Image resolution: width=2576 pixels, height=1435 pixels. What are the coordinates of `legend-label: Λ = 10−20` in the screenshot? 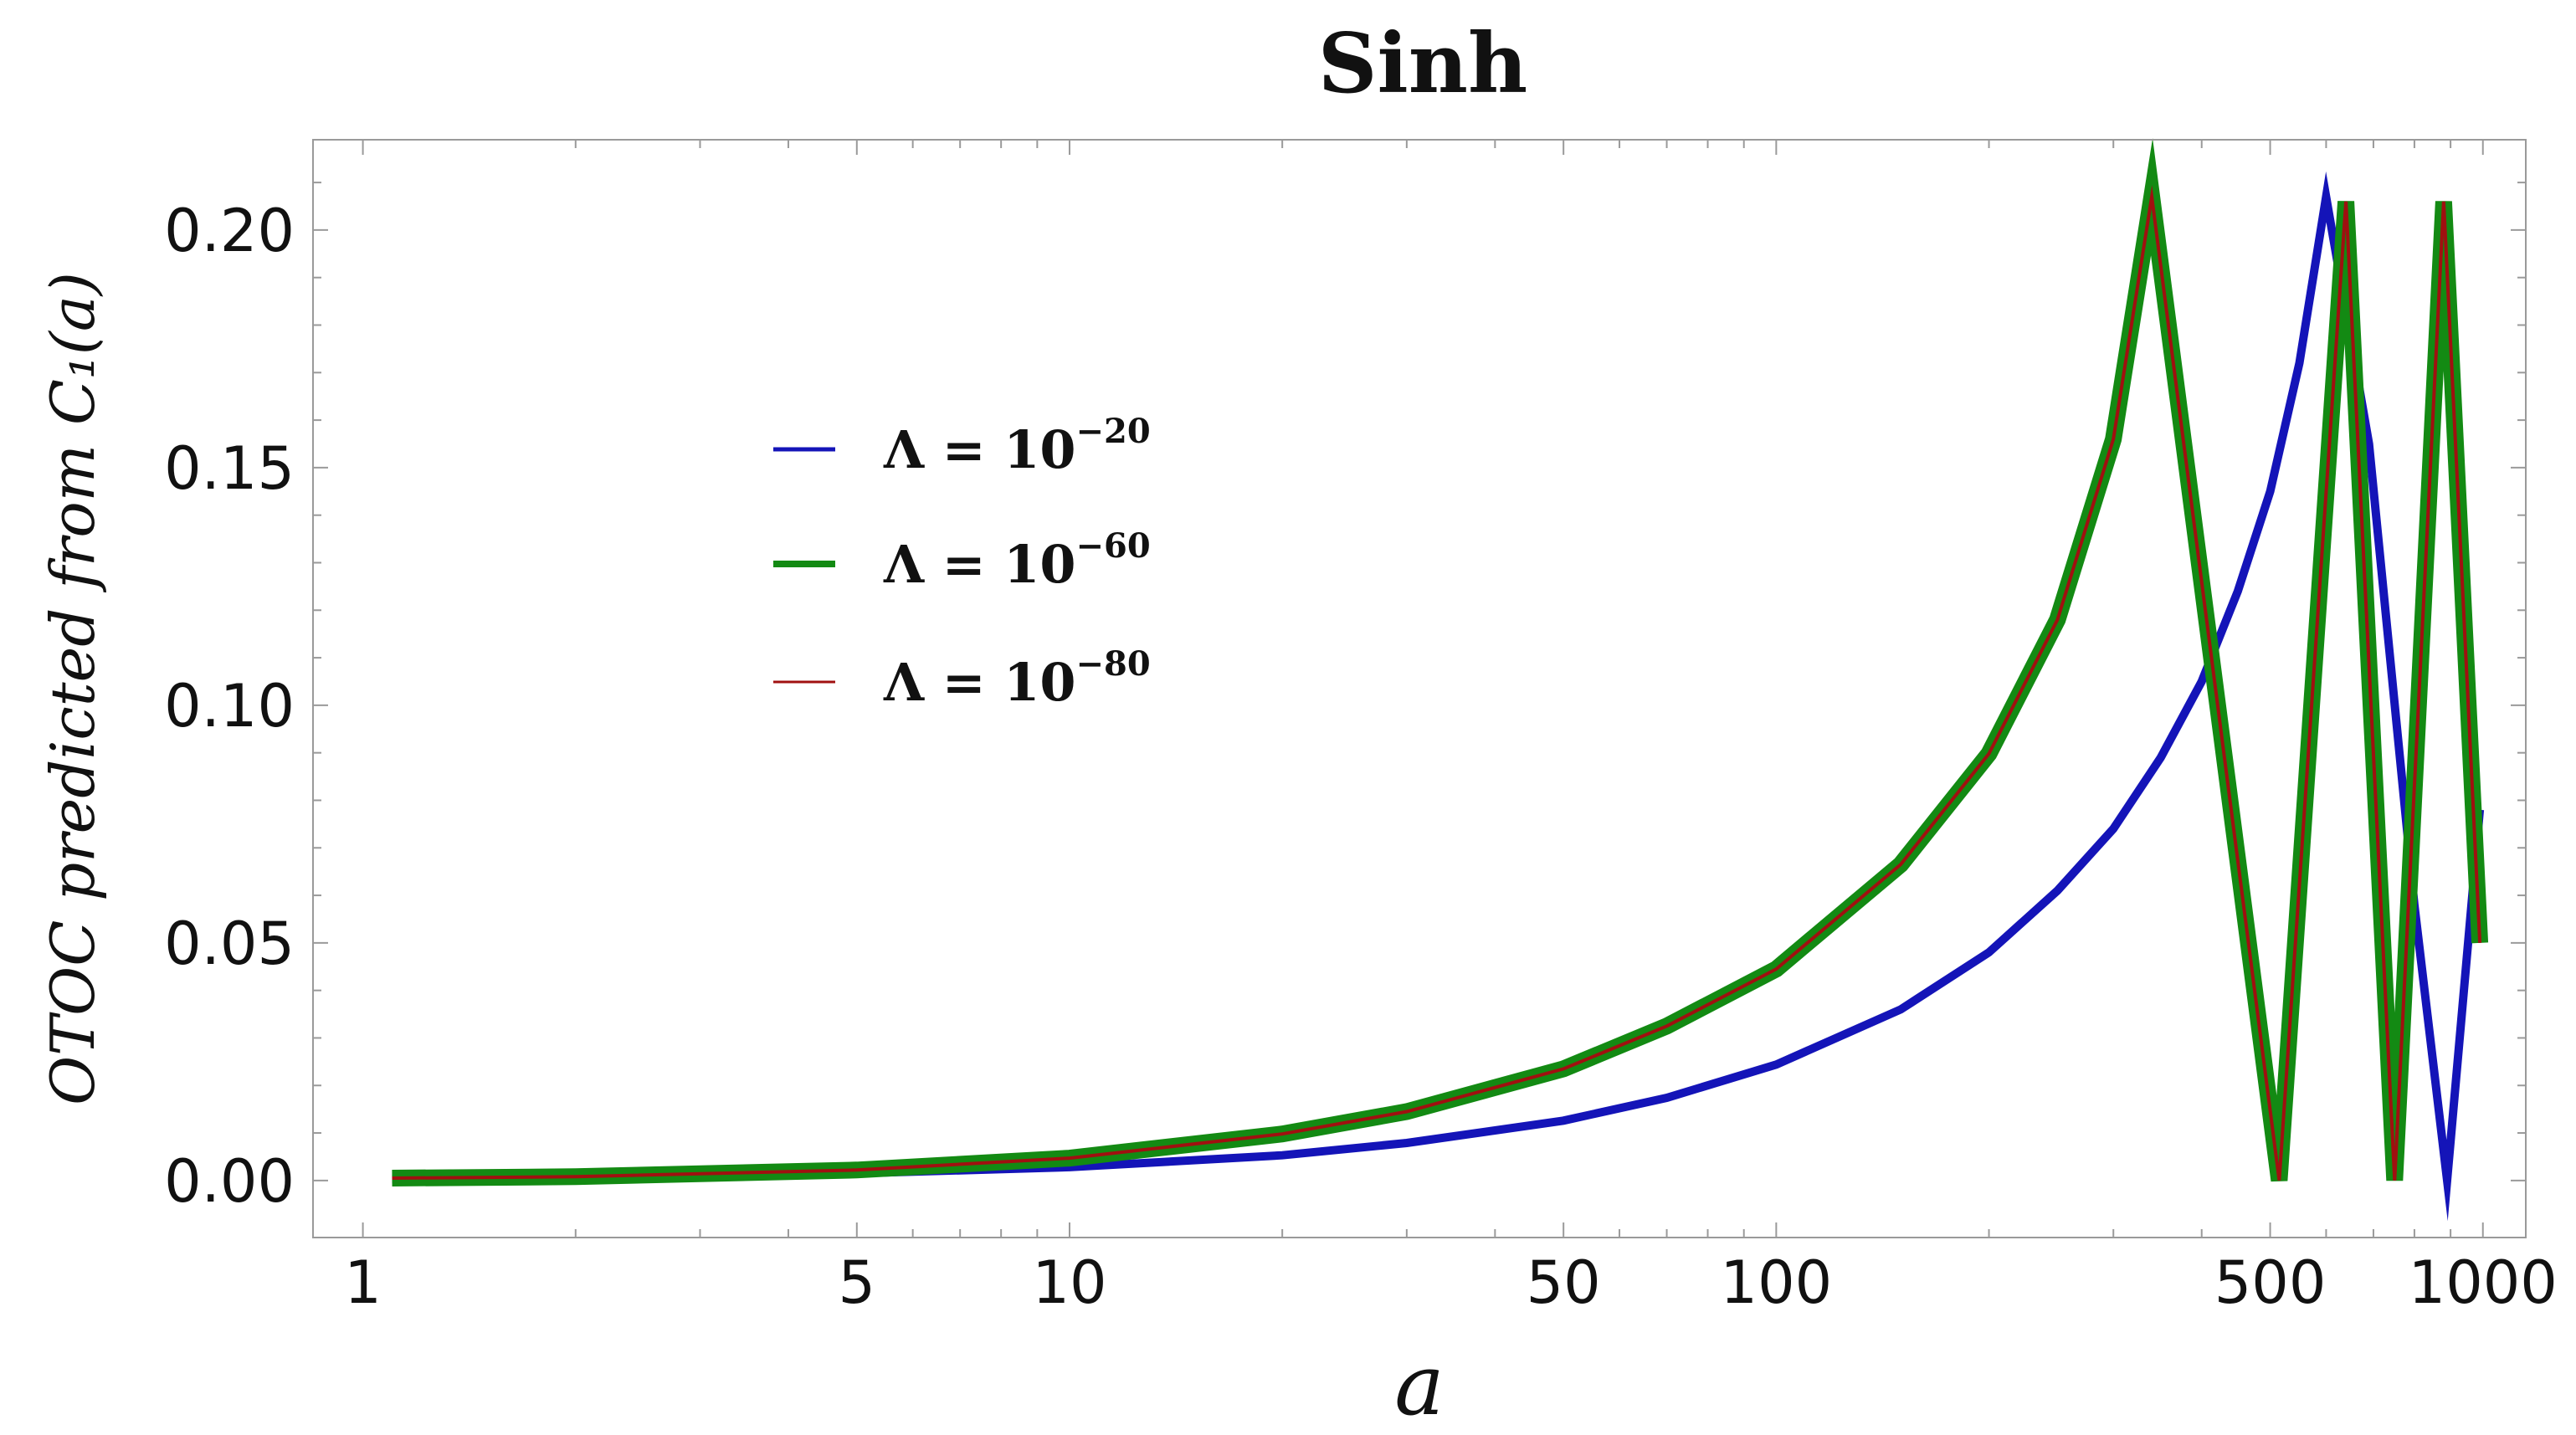 It's located at (1017, 446).